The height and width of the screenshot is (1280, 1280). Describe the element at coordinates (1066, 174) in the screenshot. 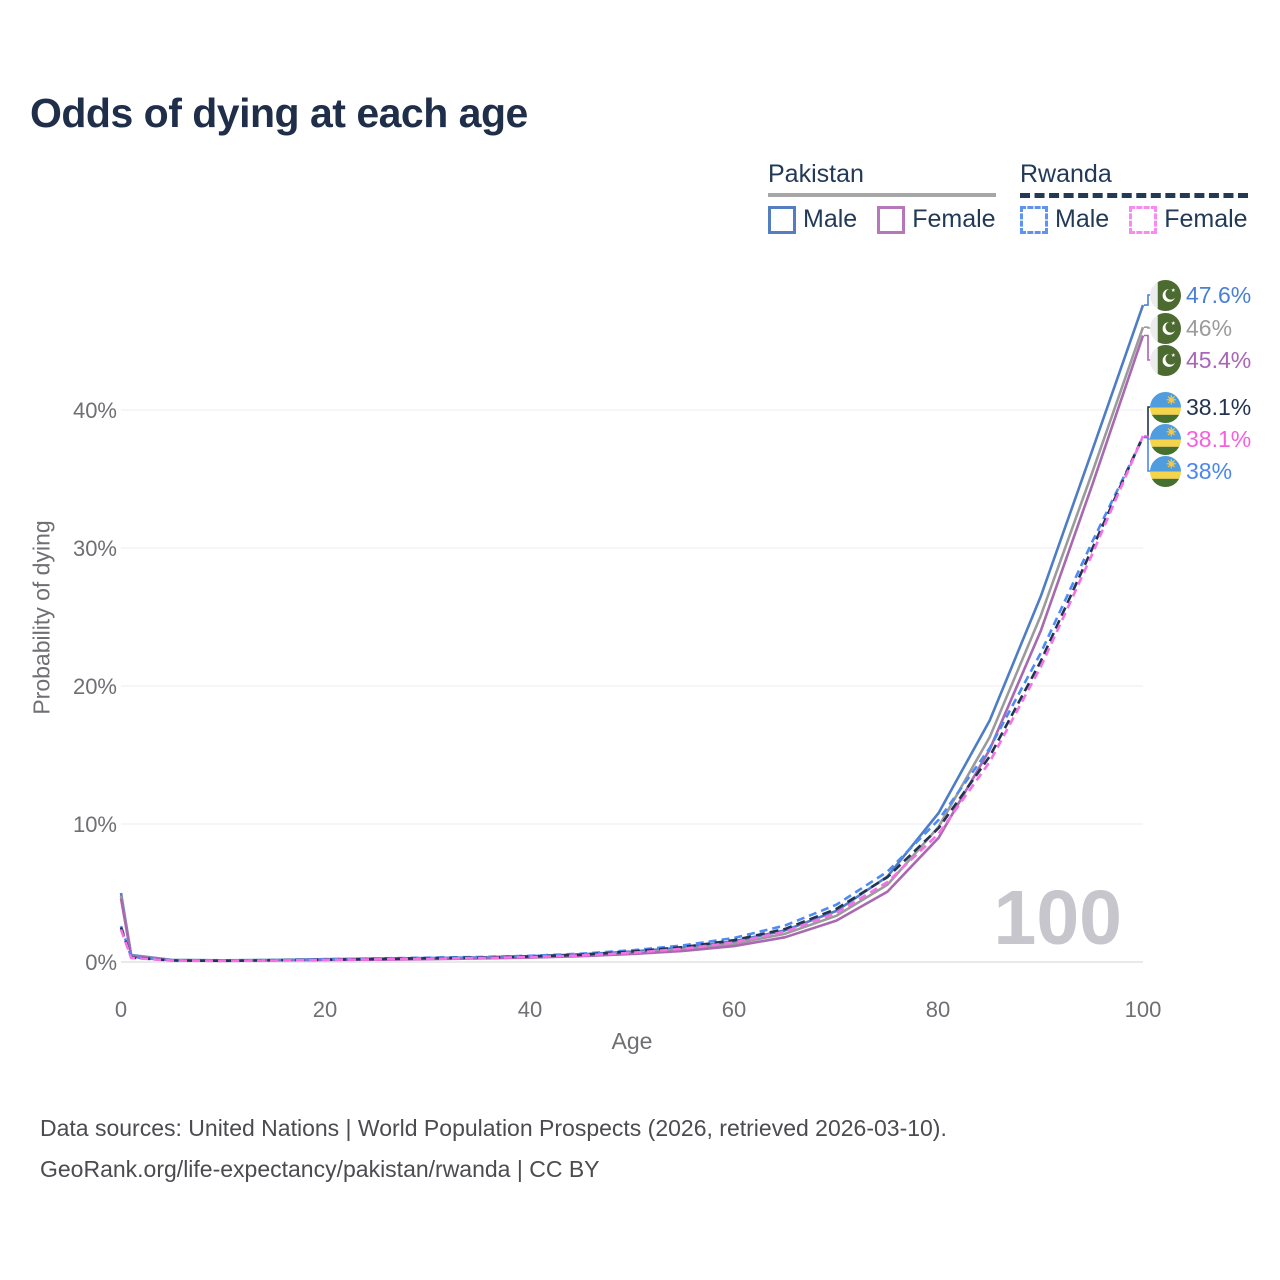

I see `legend-country-rwanda: Rwanda` at that location.